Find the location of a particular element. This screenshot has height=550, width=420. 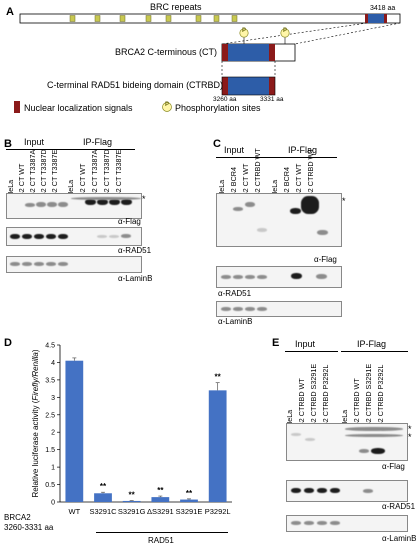

panel-c-input-line is located at coordinates (242, 157).